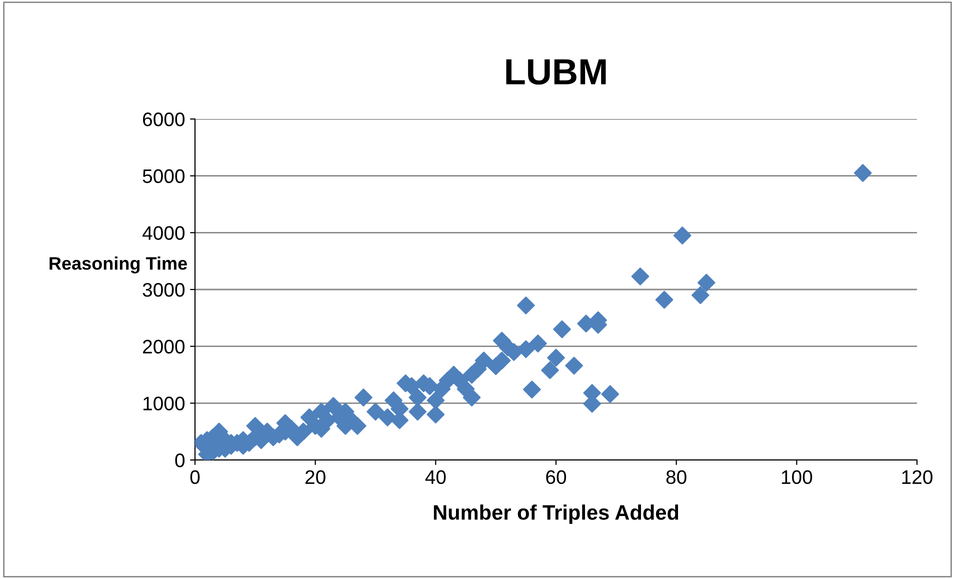  What do you see at coordinates (917, 477) in the screenshot?
I see `x-tick-label: 120` at bounding box center [917, 477].